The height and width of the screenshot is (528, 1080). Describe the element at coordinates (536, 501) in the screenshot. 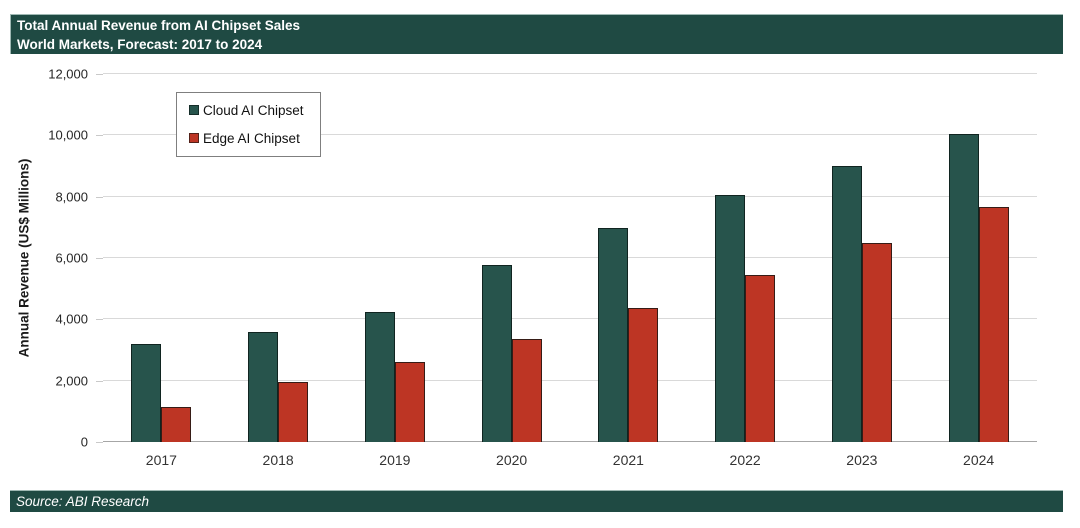

I see `source-bar: Source: ABI Research` at that location.